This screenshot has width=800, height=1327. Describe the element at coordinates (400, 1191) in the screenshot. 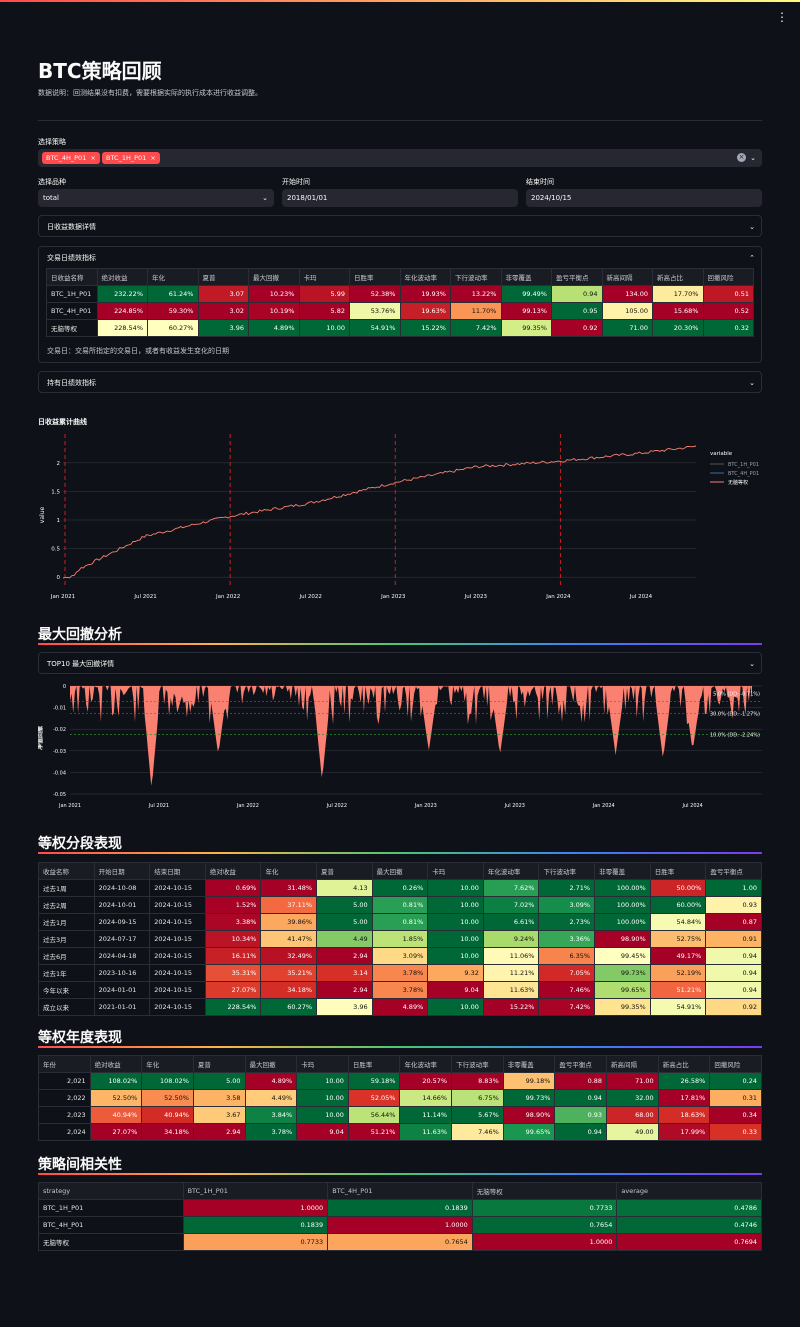

I see `column-header: BTC_4H_P01` at that location.